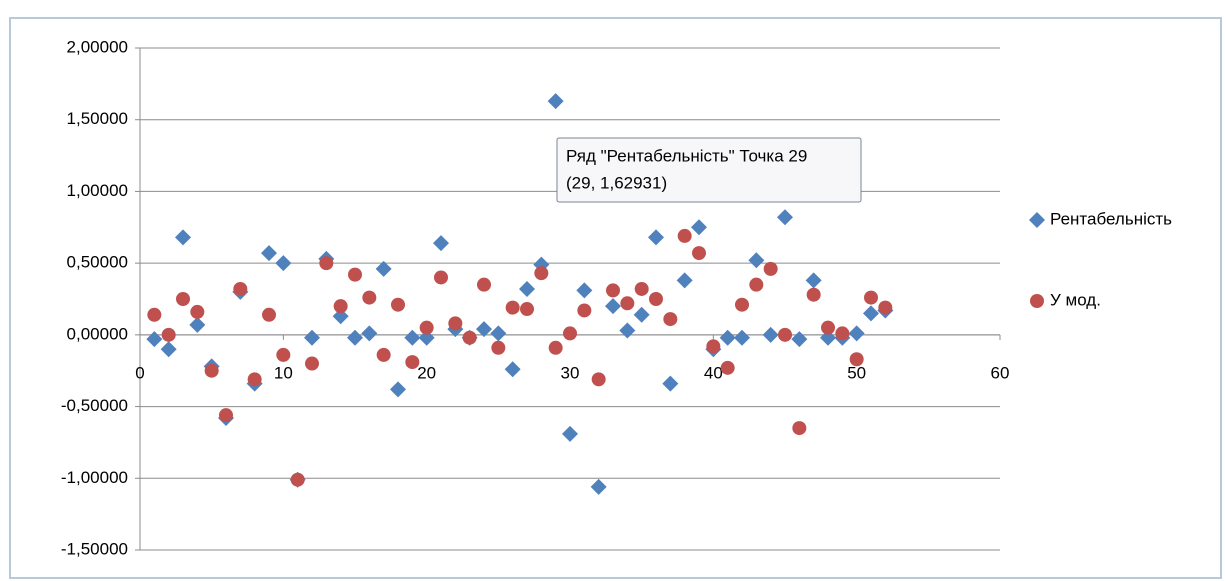 This screenshot has width=1226, height=581. I want to click on legend-label: У мод., so click(1075, 299).